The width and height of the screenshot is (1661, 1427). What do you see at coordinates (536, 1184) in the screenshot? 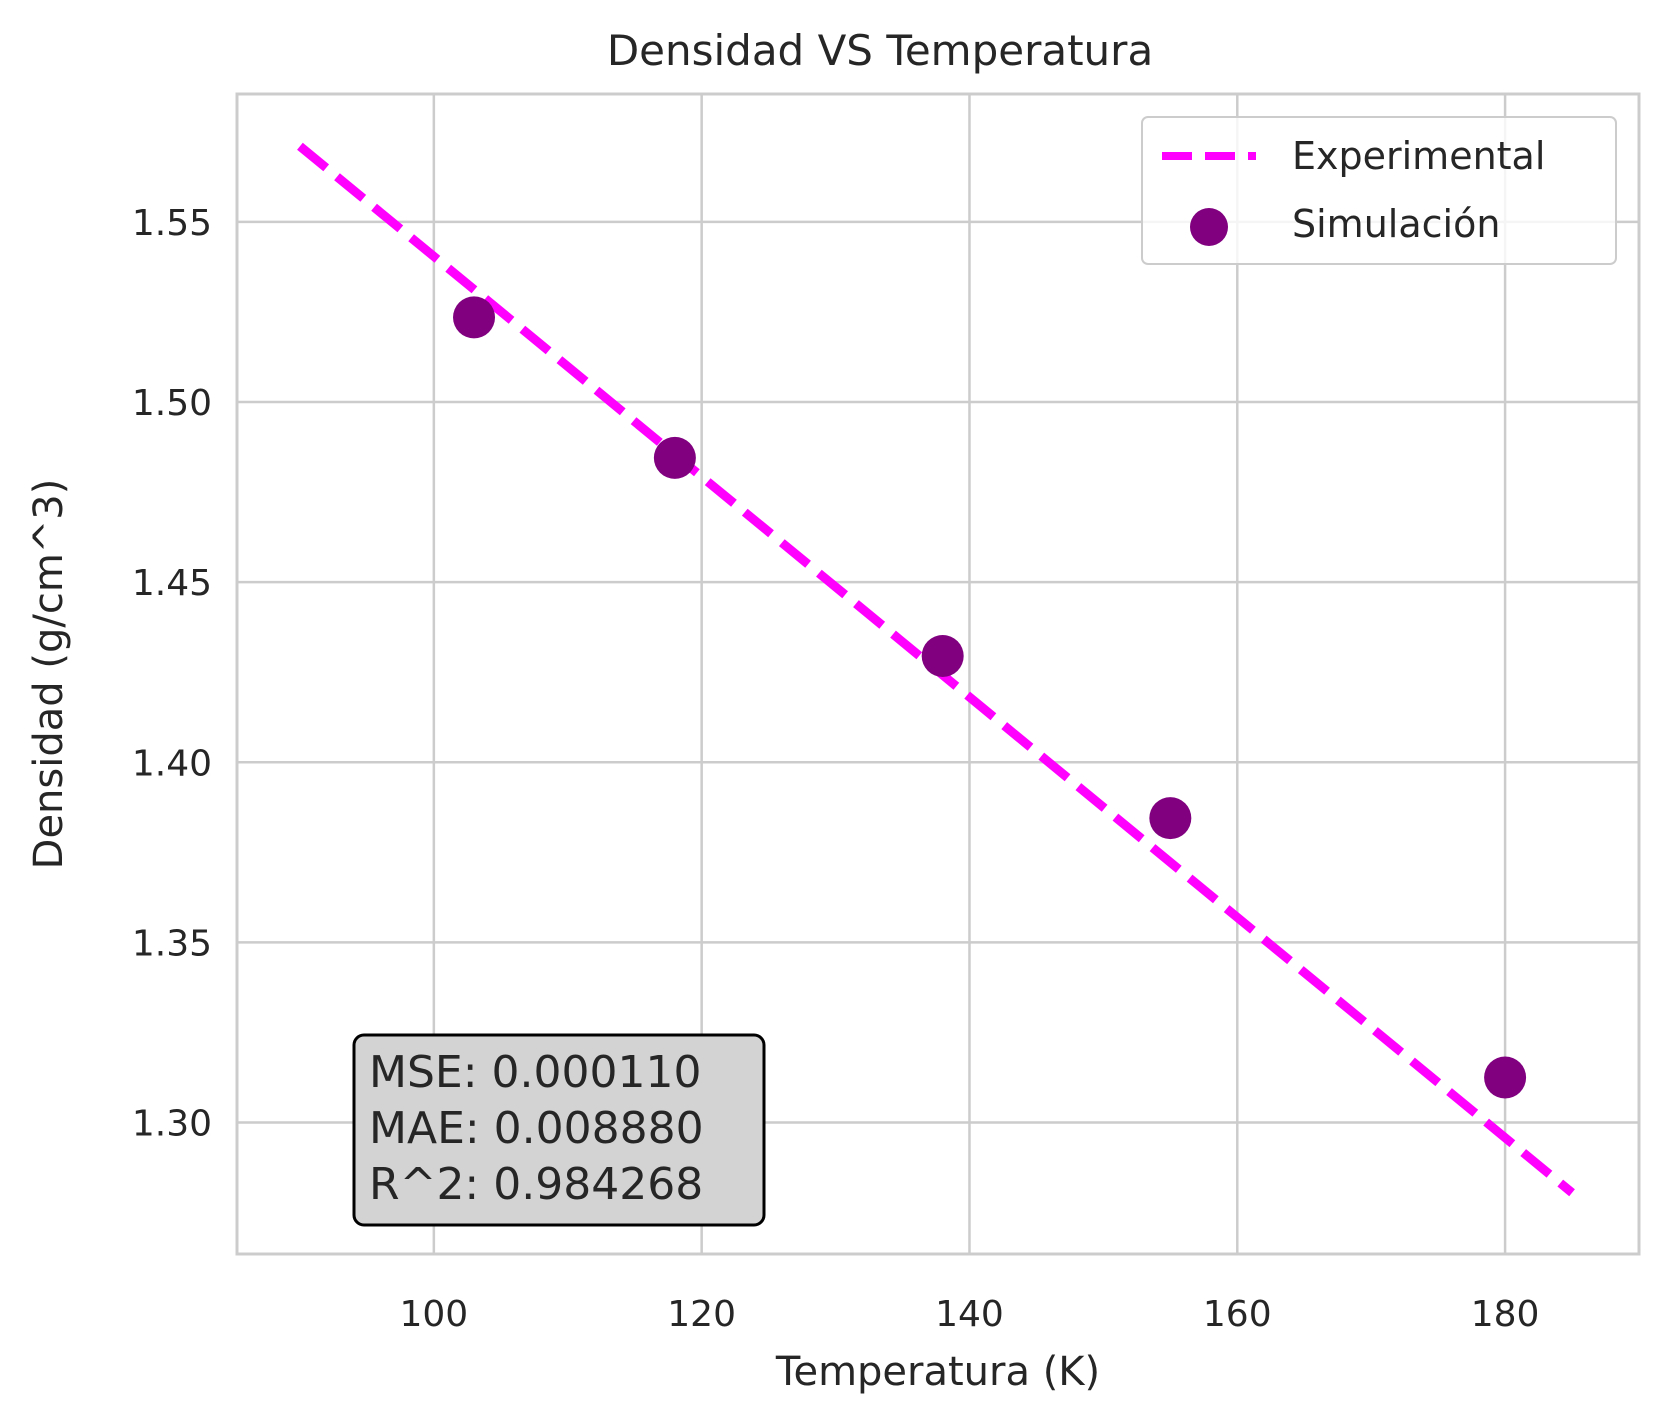
I see `stats-r2: R^2: 0.984268` at bounding box center [536, 1184].